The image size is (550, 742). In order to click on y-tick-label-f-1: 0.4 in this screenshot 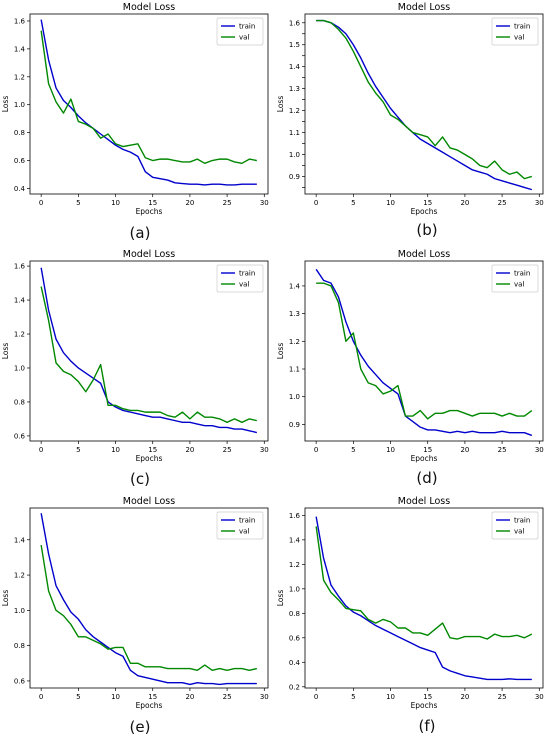, I will do `click(295, 663)`.